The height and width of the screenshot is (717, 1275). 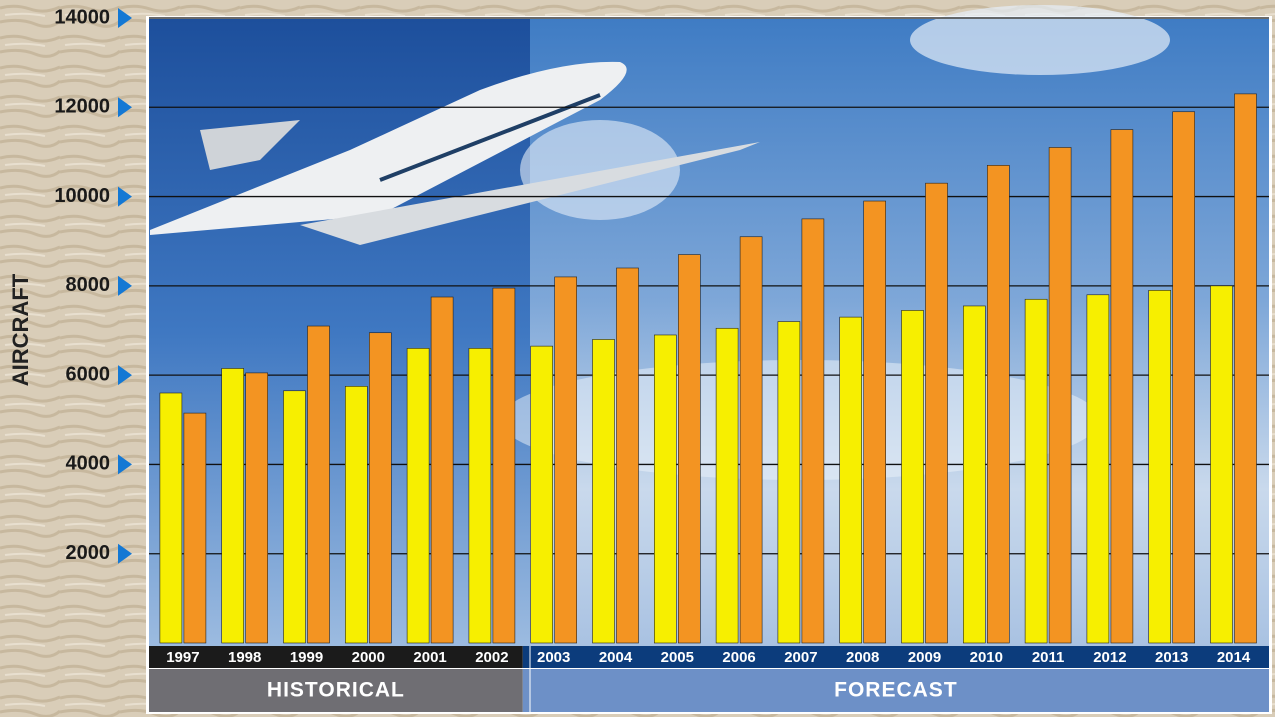 I want to click on y-tick-label: 6000, so click(x=88, y=374).